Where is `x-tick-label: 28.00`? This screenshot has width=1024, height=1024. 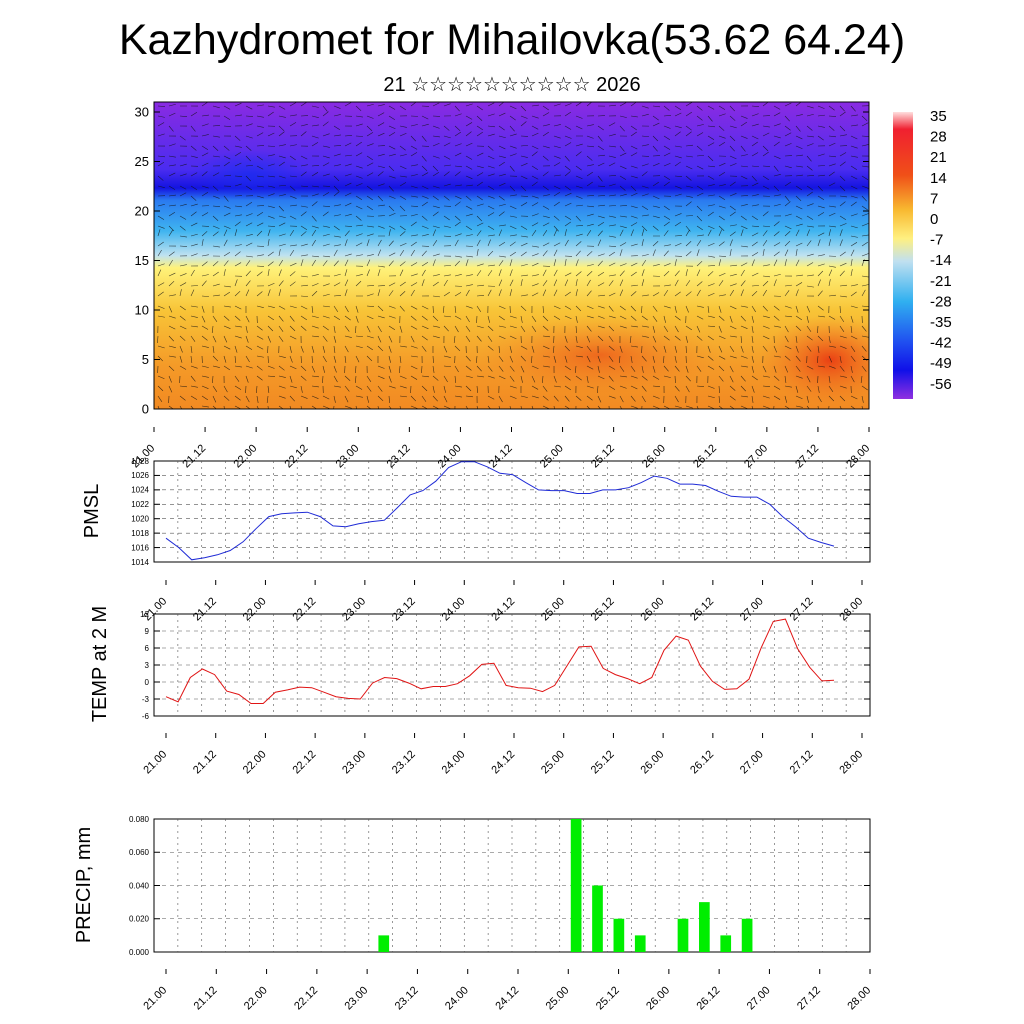
x-tick-label: 28.00 is located at coordinates (851, 762).